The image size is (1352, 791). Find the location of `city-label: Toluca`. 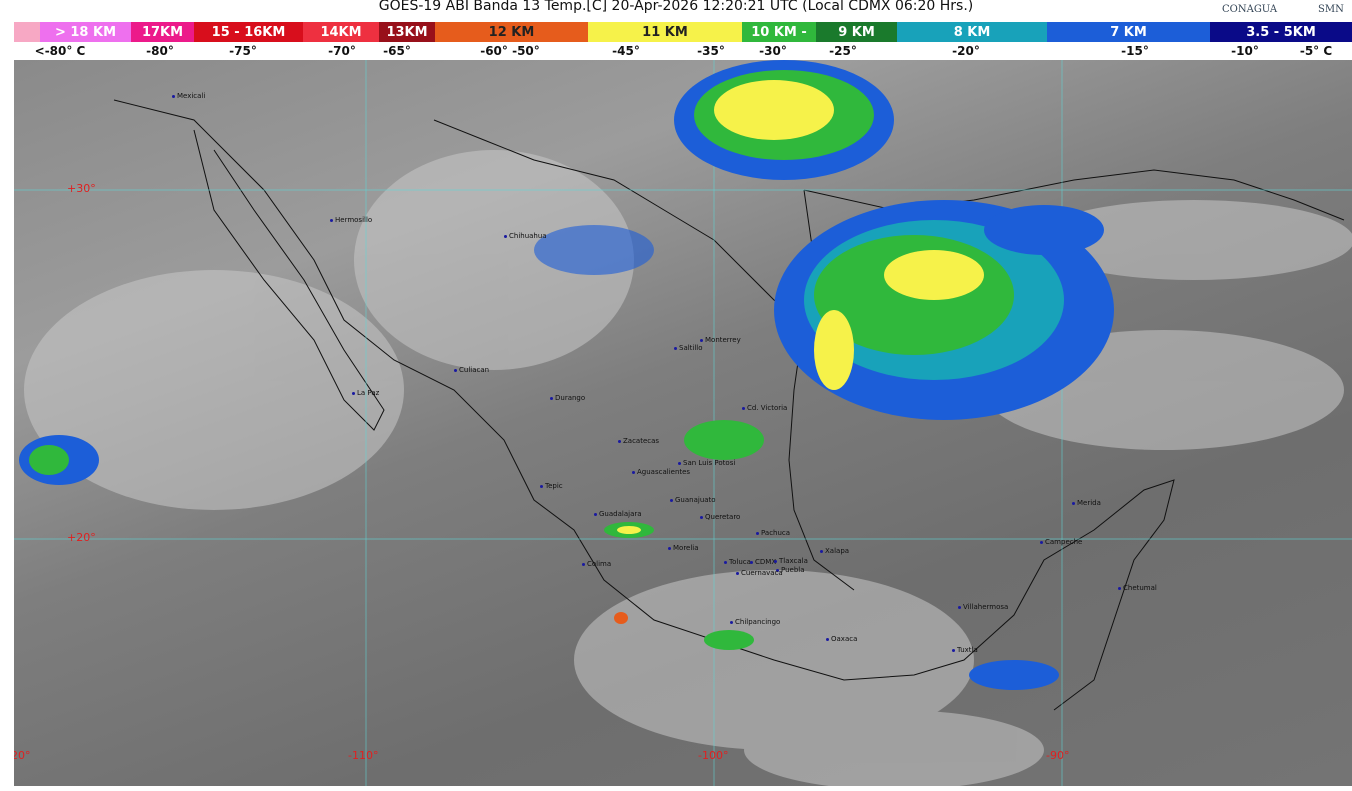

city-label: Toluca is located at coordinates (737, 562).